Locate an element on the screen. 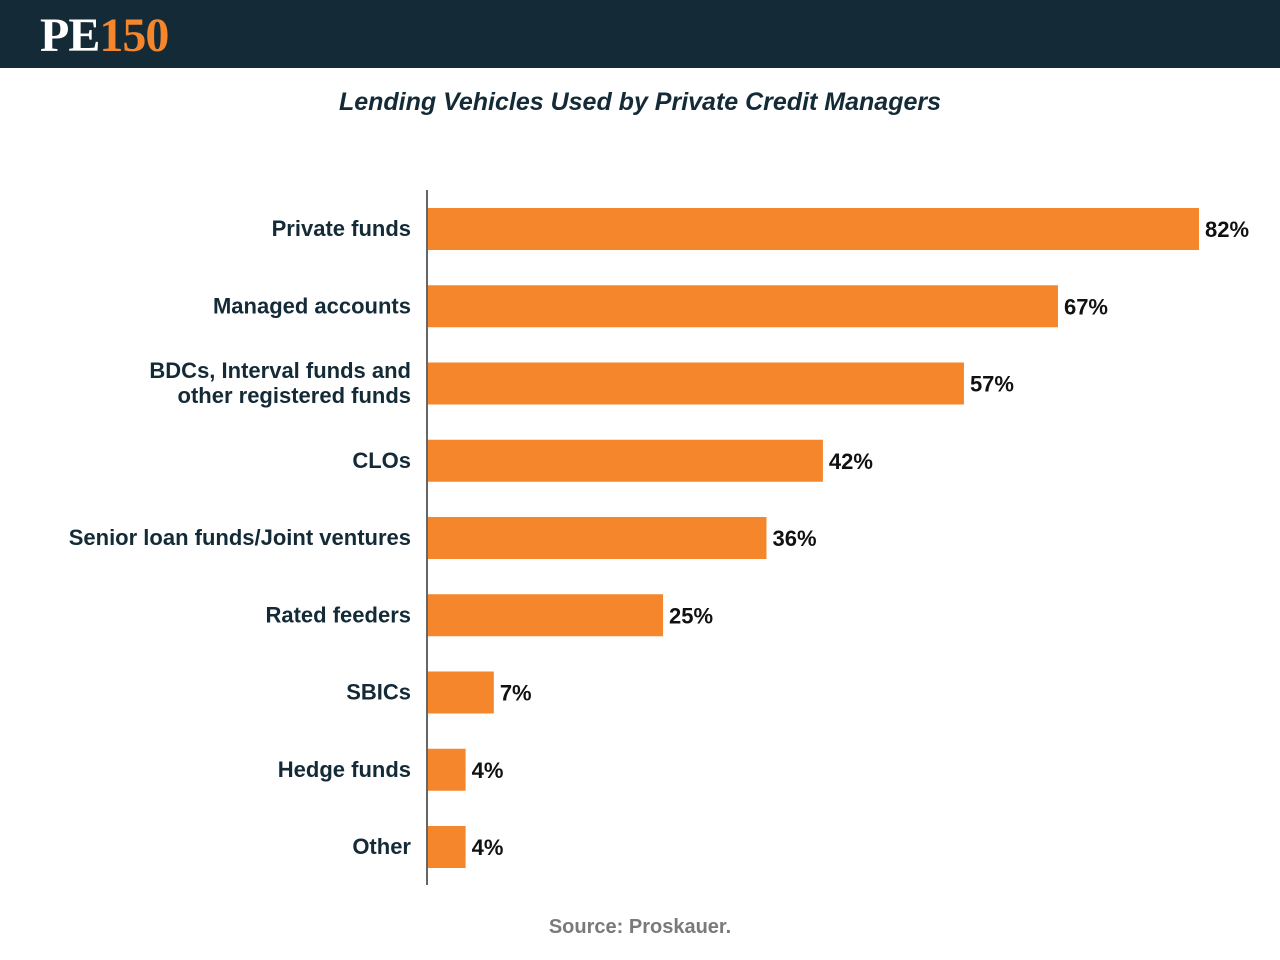  category-label: other registered funds is located at coordinates (294, 395).